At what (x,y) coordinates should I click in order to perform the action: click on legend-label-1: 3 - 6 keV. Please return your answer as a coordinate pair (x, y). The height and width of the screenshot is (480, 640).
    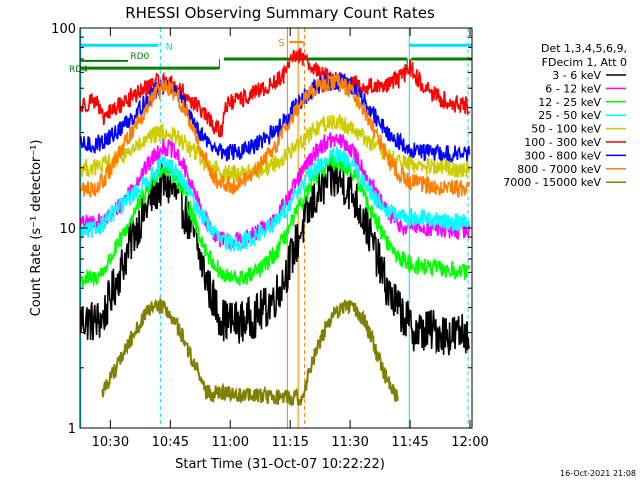
    Looking at the image, I should click on (576, 75).